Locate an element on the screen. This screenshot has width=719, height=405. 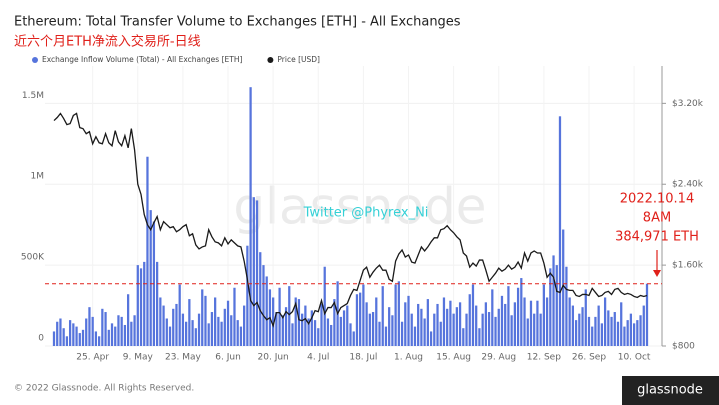
logo: glassnode is located at coordinates (670, 390).